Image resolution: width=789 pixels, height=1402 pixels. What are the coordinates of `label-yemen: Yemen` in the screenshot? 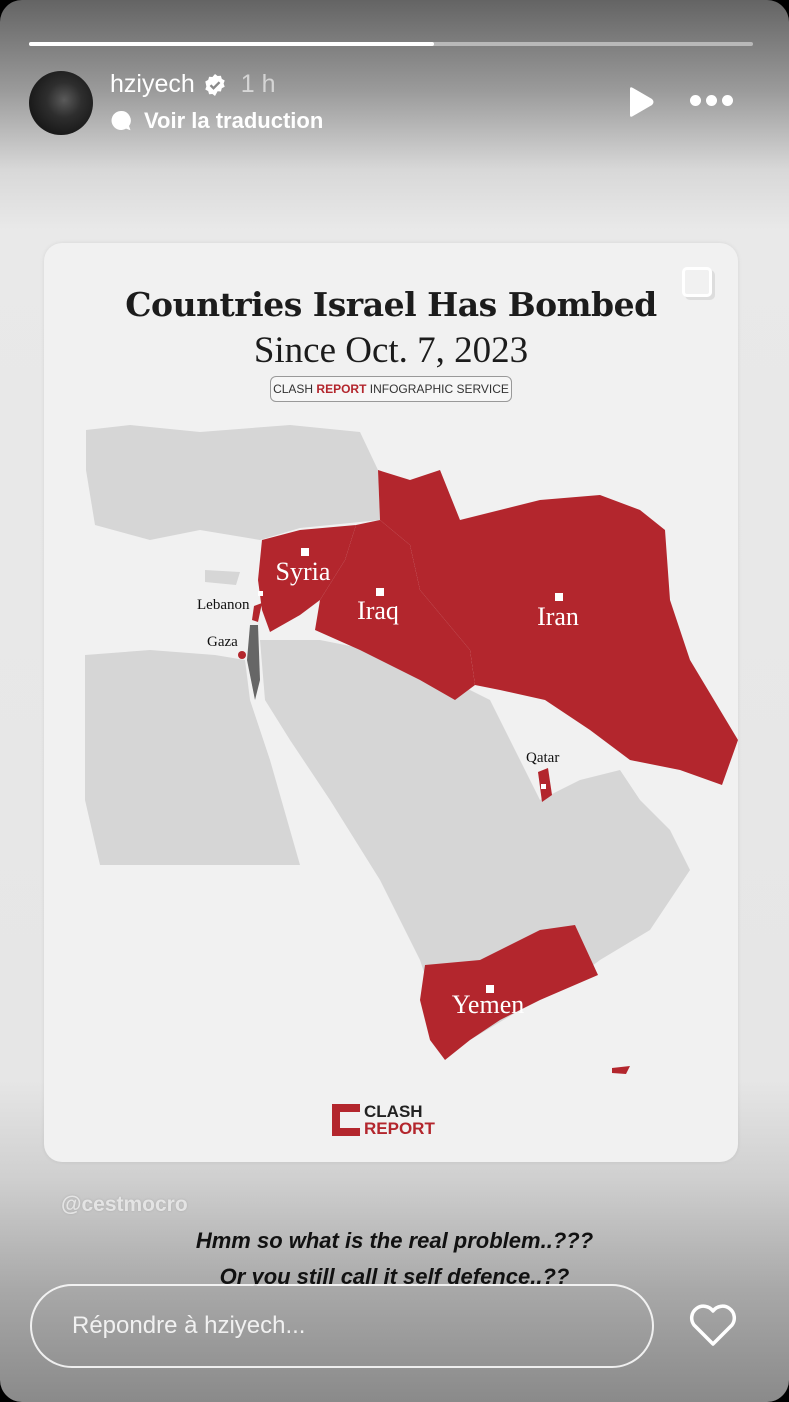 It's located at (488, 1004).